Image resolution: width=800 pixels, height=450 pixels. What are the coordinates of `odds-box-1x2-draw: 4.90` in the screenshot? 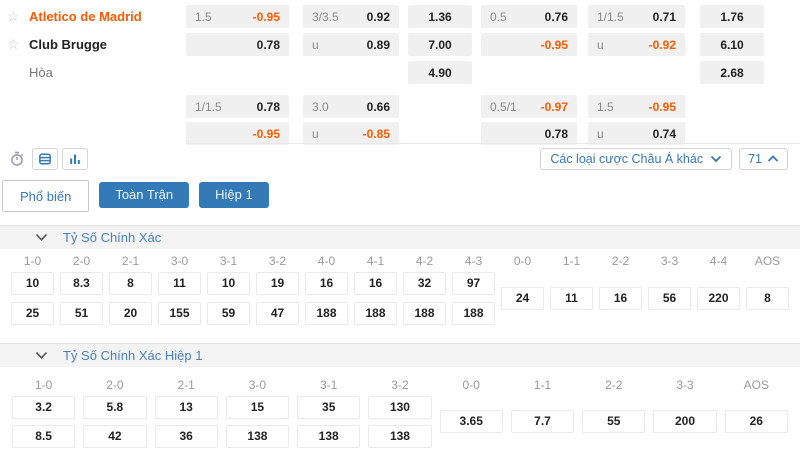 It's located at (440, 72).